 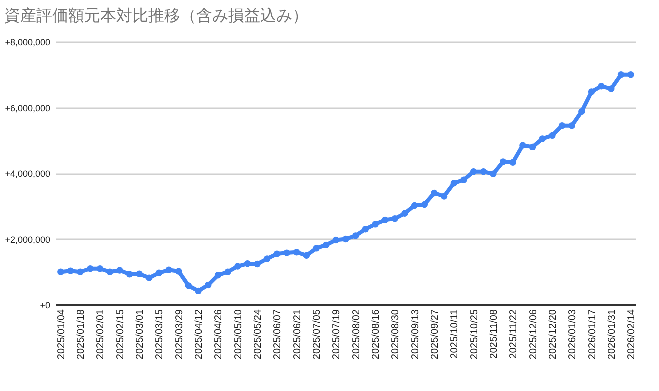 I want to click on x-tick-label: 2025/10/11, so click(x=455, y=334).